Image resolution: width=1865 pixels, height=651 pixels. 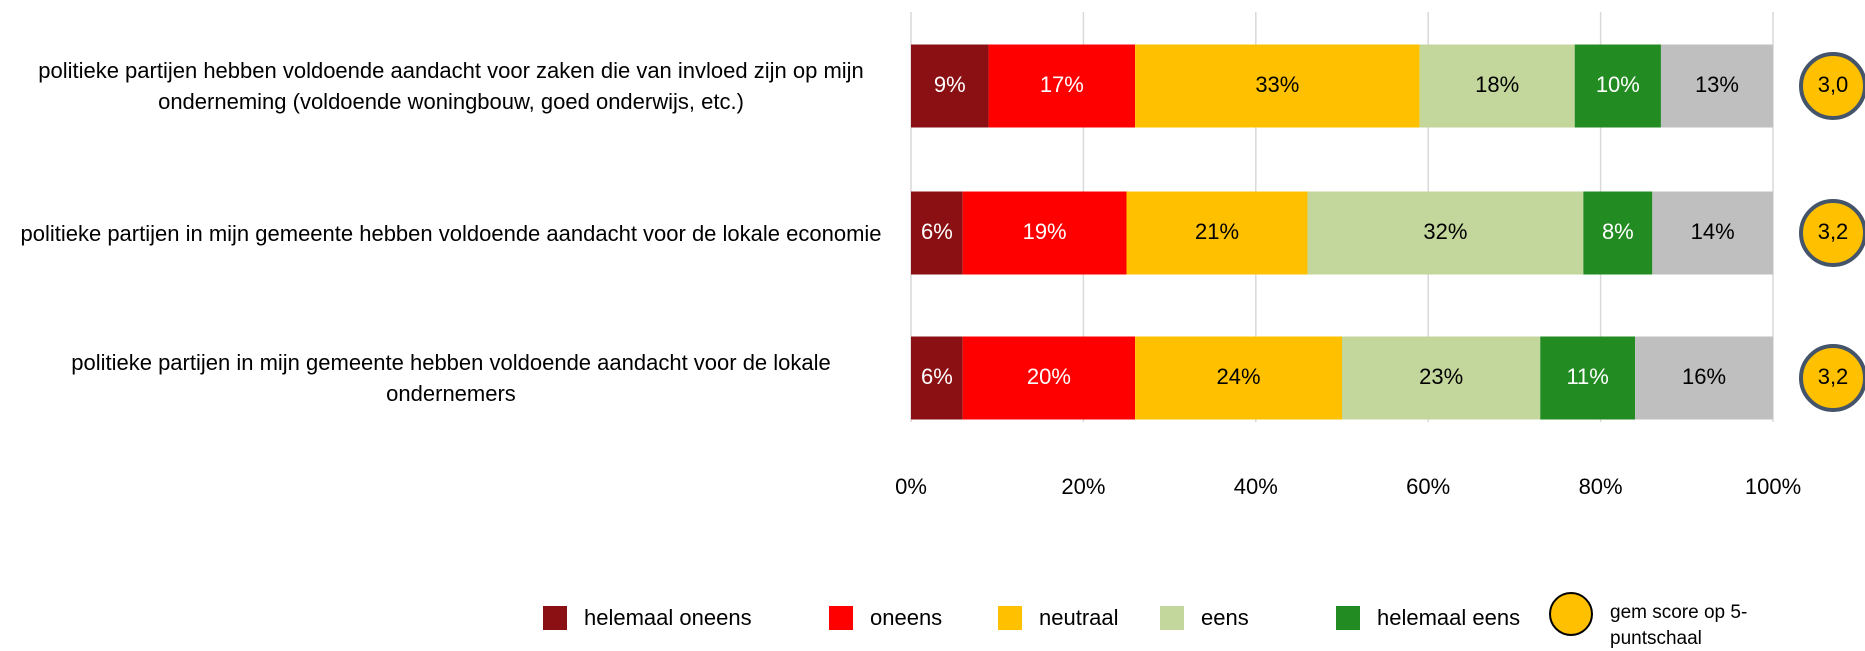 I want to click on legend-label: helemaal oneens, so click(x=668, y=617).